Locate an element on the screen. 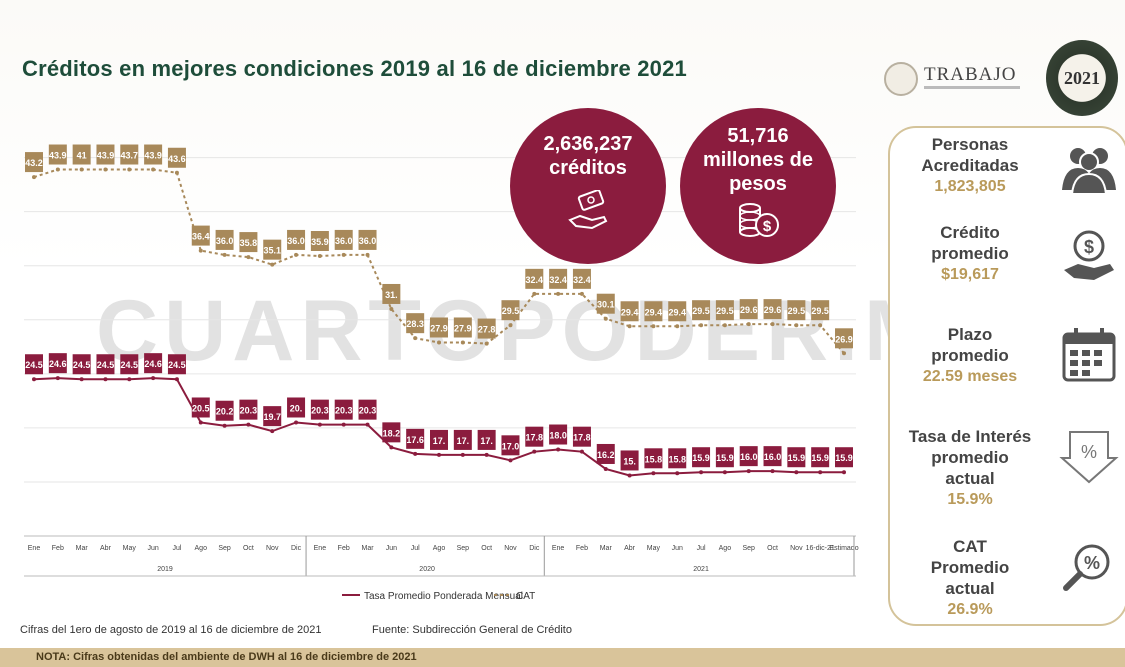  rate-down-icon: % is located at coordinates (1089, 457).